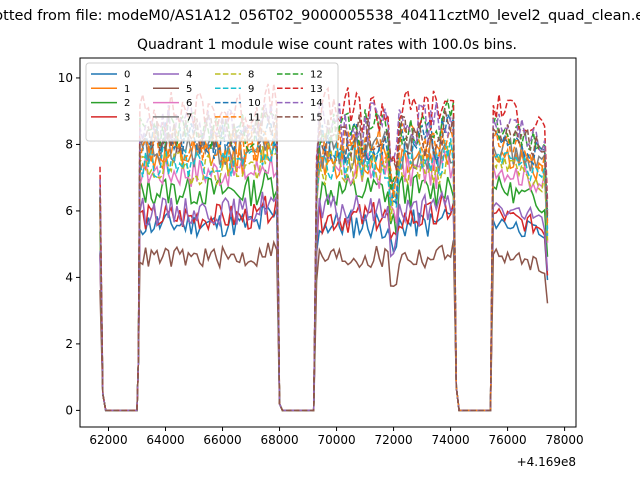 The width and height of the screenshot is (640, 480). I want to click on x-tick-label: 78000, so click(565, 440).